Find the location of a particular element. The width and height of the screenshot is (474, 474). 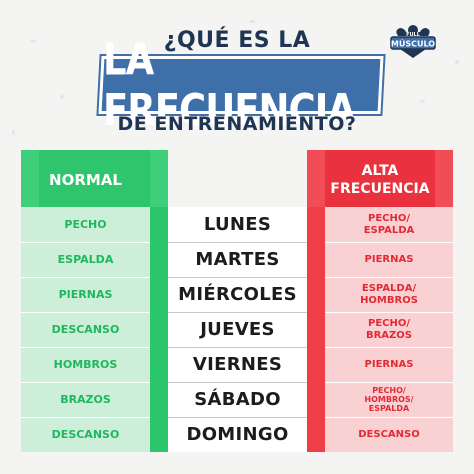

alta-header-line-2: FRECUENCIA is located at coordinates (380, 189).